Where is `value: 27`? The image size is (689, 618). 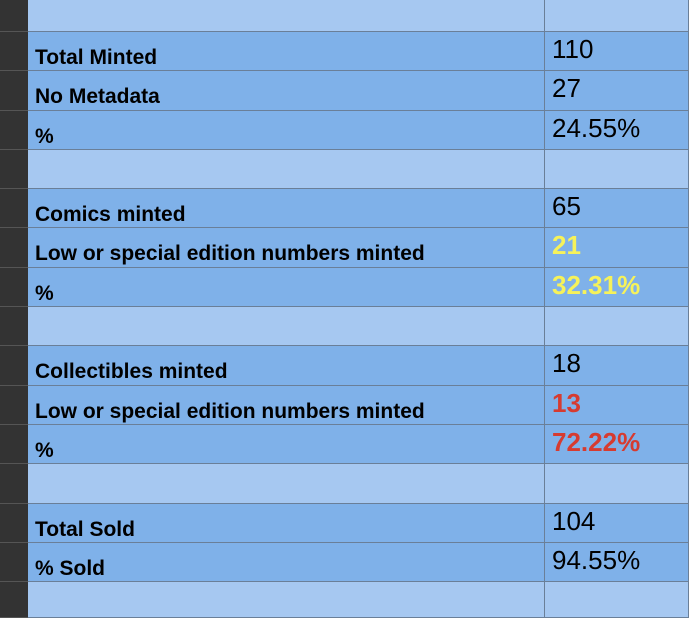 value: 27 is located at coordinates (617, 91).